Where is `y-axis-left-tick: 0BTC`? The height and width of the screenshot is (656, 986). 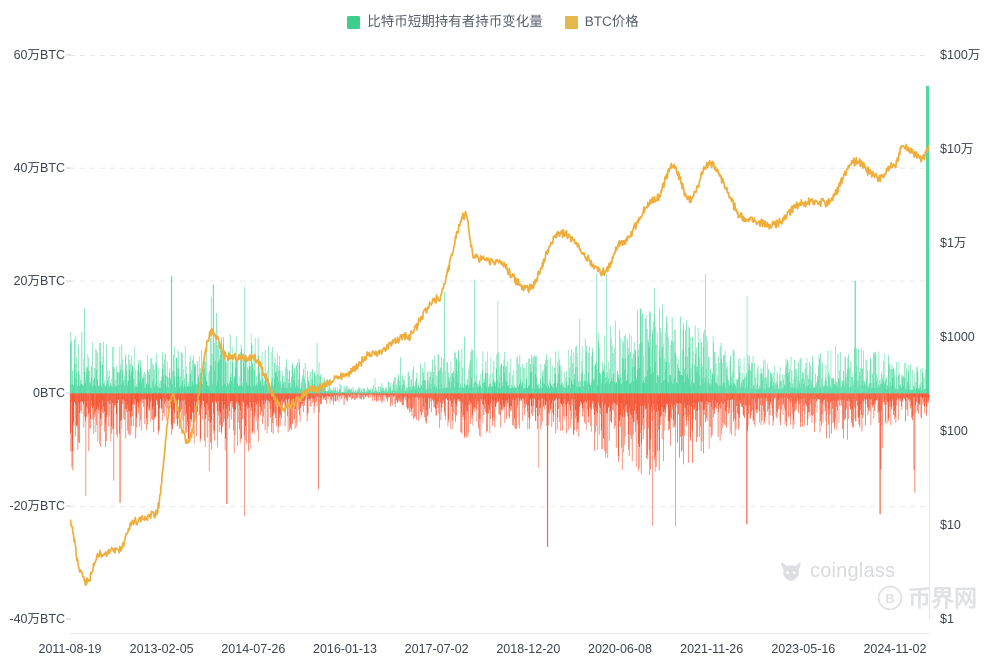
y-axis-left-tick: 0BTC is located at coordinates (49, 393).